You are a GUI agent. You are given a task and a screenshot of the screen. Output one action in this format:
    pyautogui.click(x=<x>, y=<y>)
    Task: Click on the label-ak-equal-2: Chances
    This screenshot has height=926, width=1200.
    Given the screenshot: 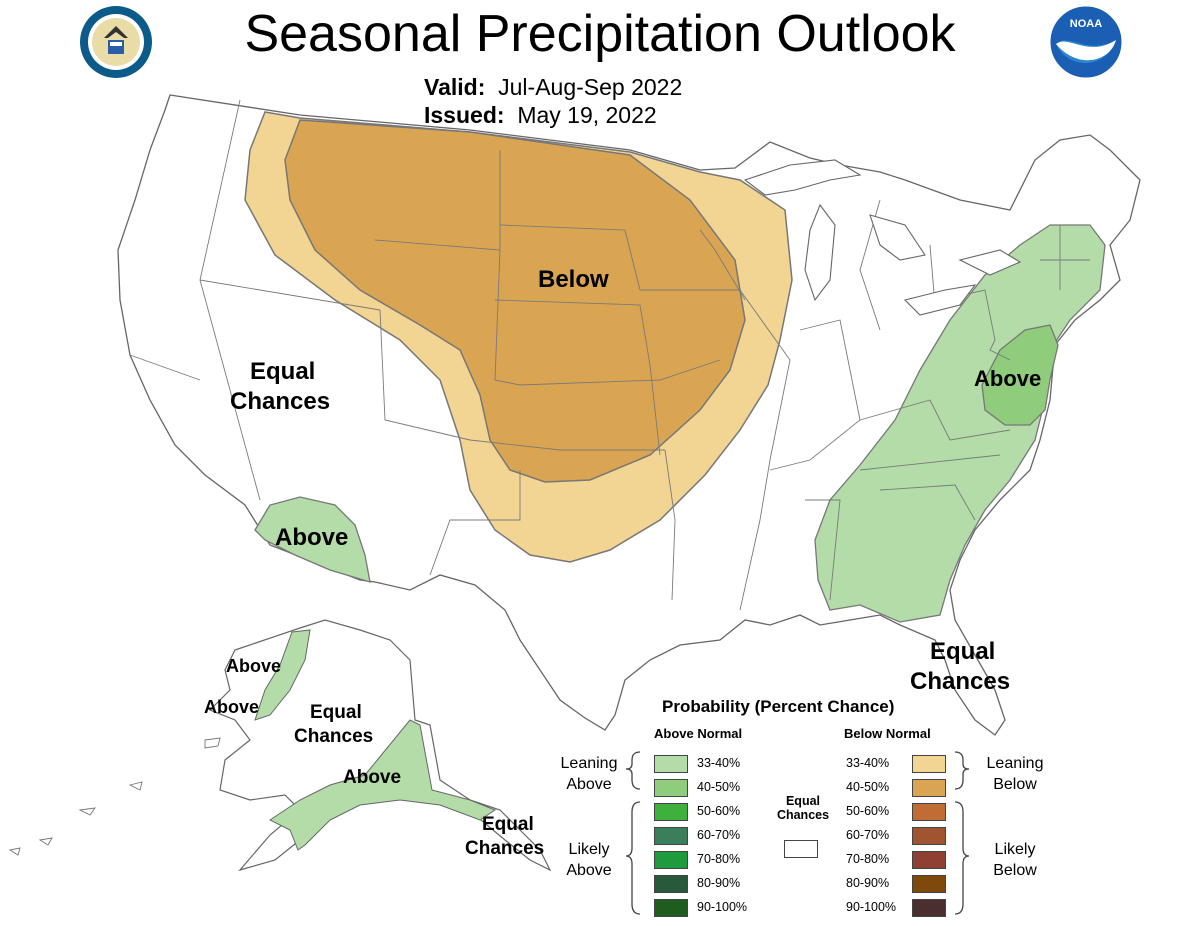 What is the action you would take?
    pyautogui.click(x=334, y=736)
    